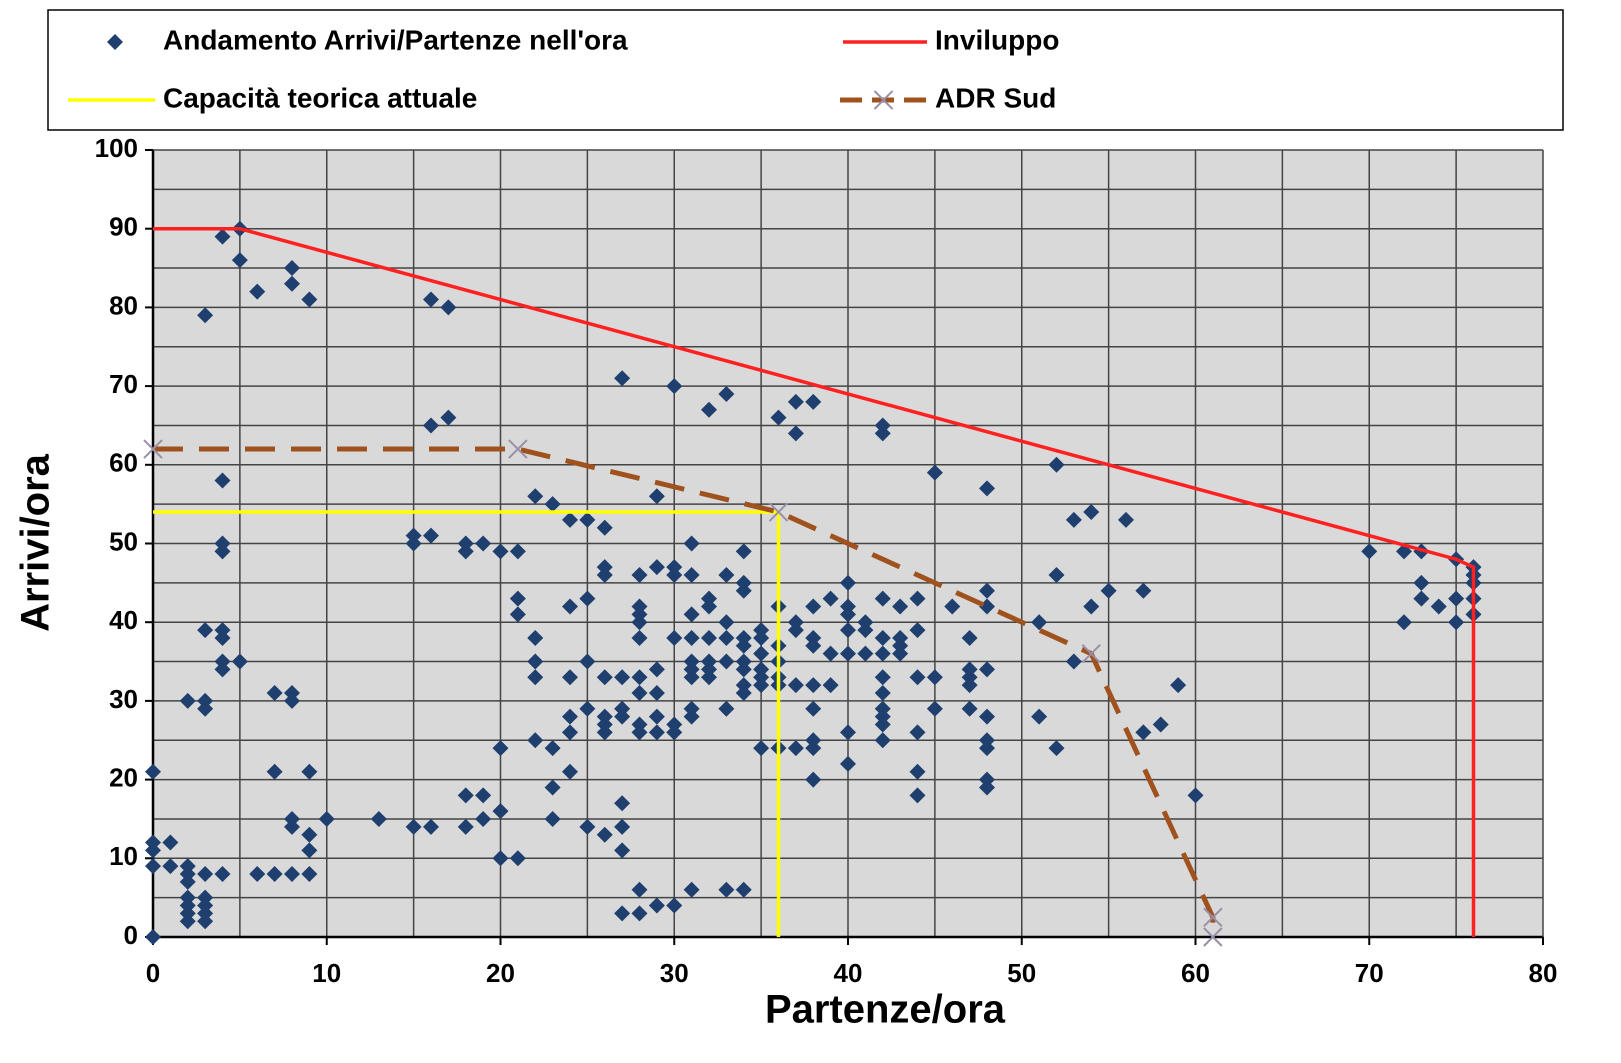 This screenshot has height=1063, width=1621. Describe the element at coordinates (395, 39) in the screenshot. I see `legend-label: Andamento Arrivi/Partenze nell'ora` at that location.